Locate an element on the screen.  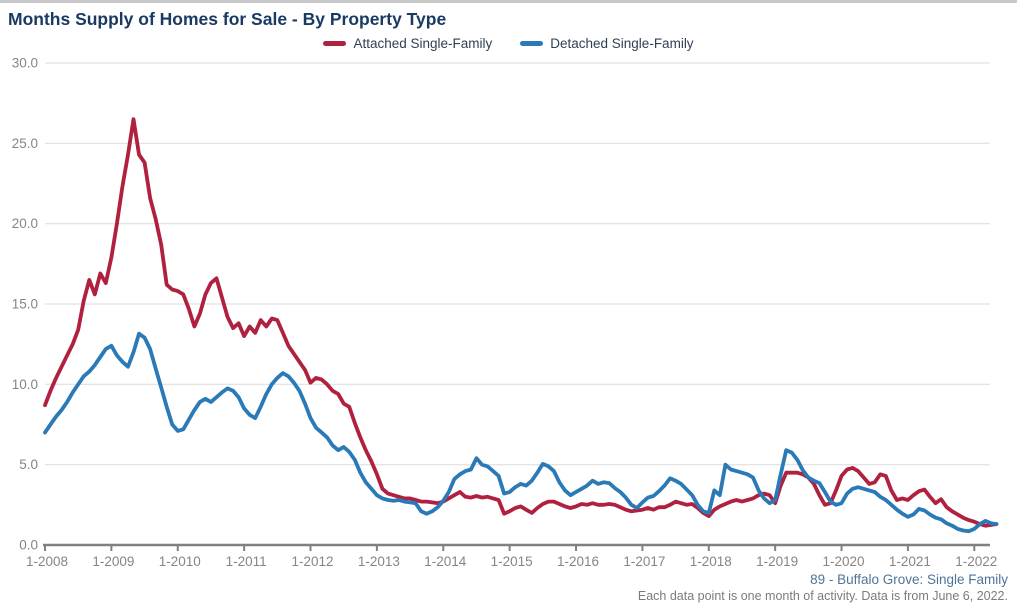
x-axis-tick-label: 1-2018 is located at coordinates (711, 561).